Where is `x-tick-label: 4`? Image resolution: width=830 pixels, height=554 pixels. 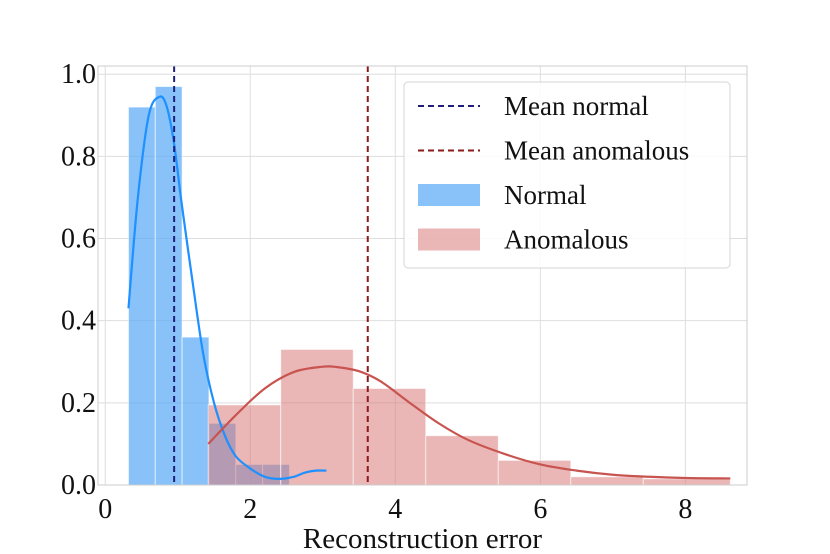 x-tick-label: 4 is located at coordinates (395, 509).